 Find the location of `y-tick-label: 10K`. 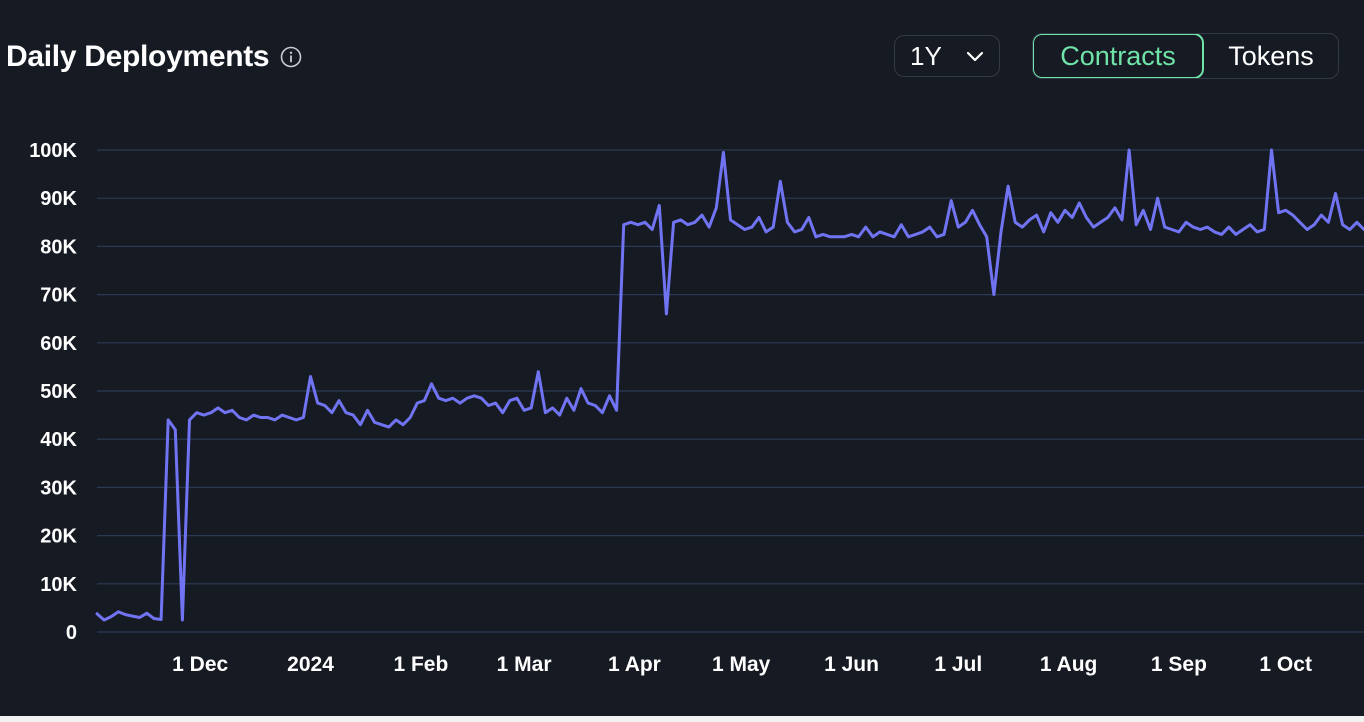

y-tick-label: 10K is located at coordinates (58, 585).